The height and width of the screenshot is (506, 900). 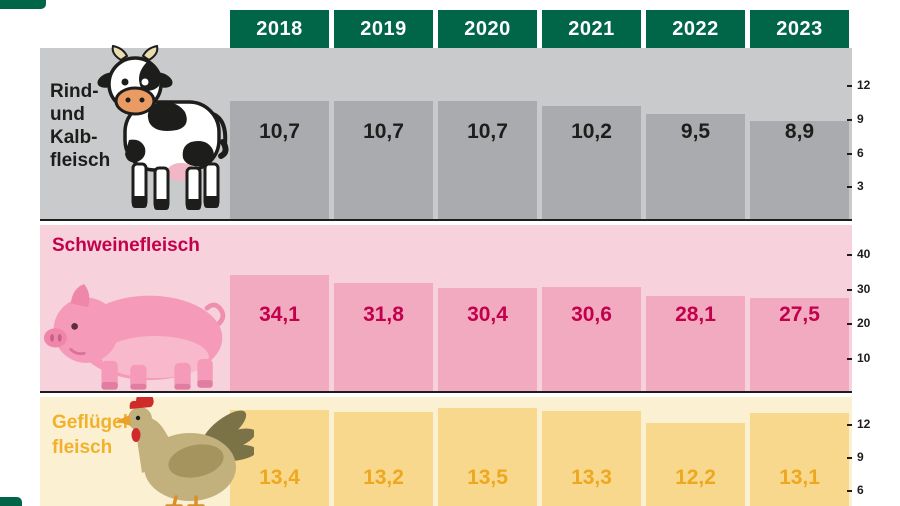 I want to click on value-schwein-2023: 27,5, so click(x=799, y=314).